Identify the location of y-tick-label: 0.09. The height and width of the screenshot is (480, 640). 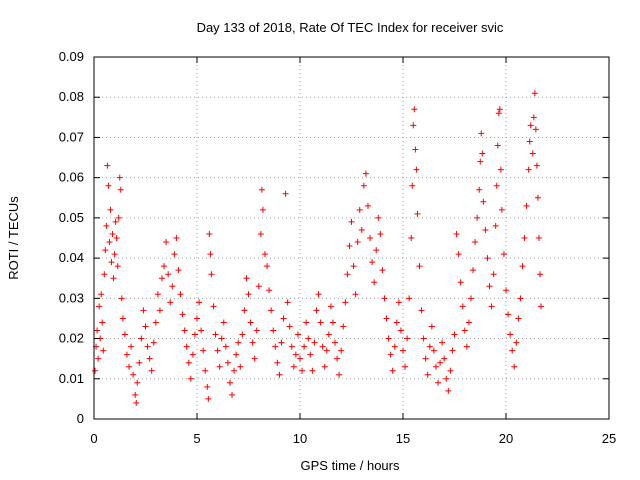
(71, 56).